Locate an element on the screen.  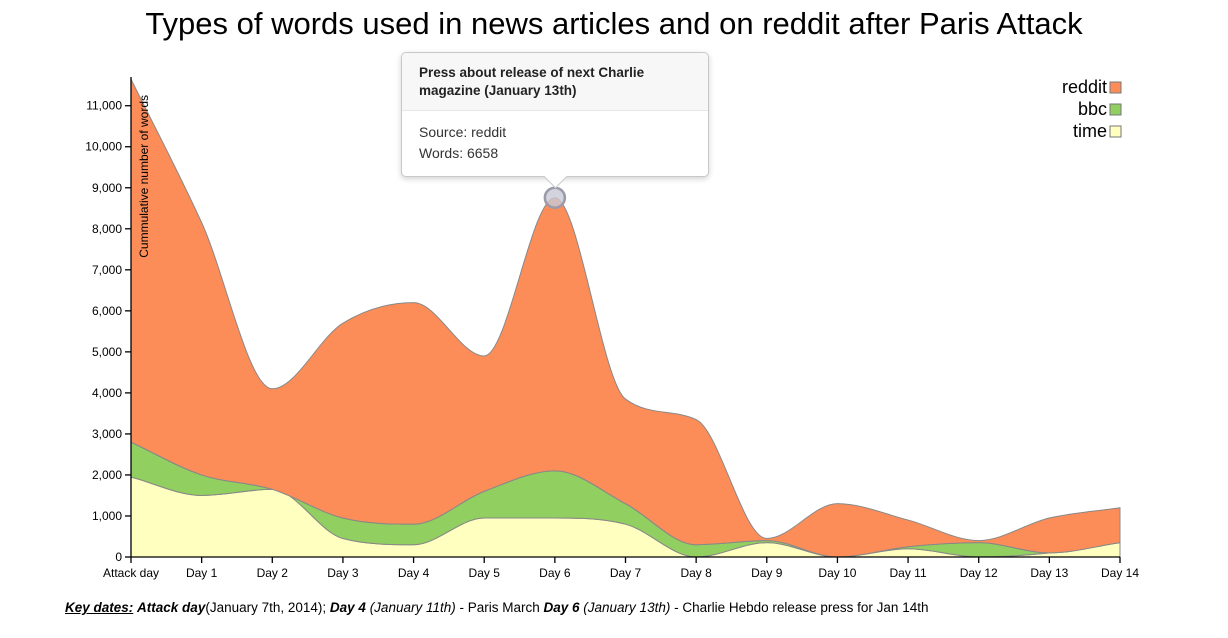
x-tick-label: Day 8 is located at coordinates (696, 573).